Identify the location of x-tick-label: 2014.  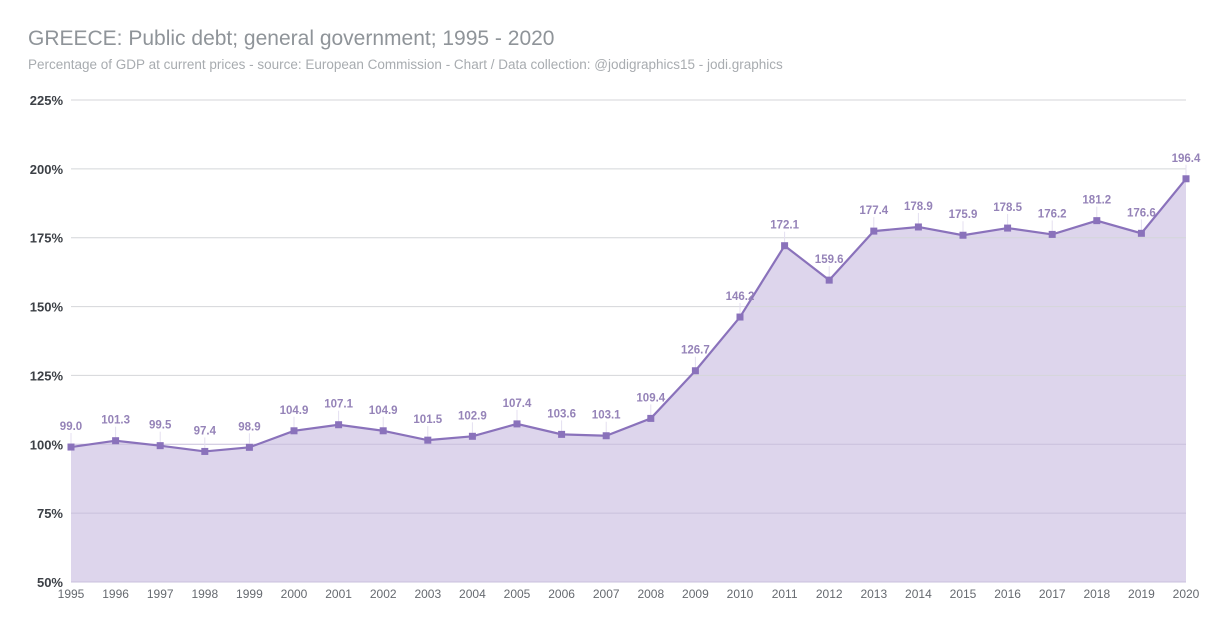
(918, 594).